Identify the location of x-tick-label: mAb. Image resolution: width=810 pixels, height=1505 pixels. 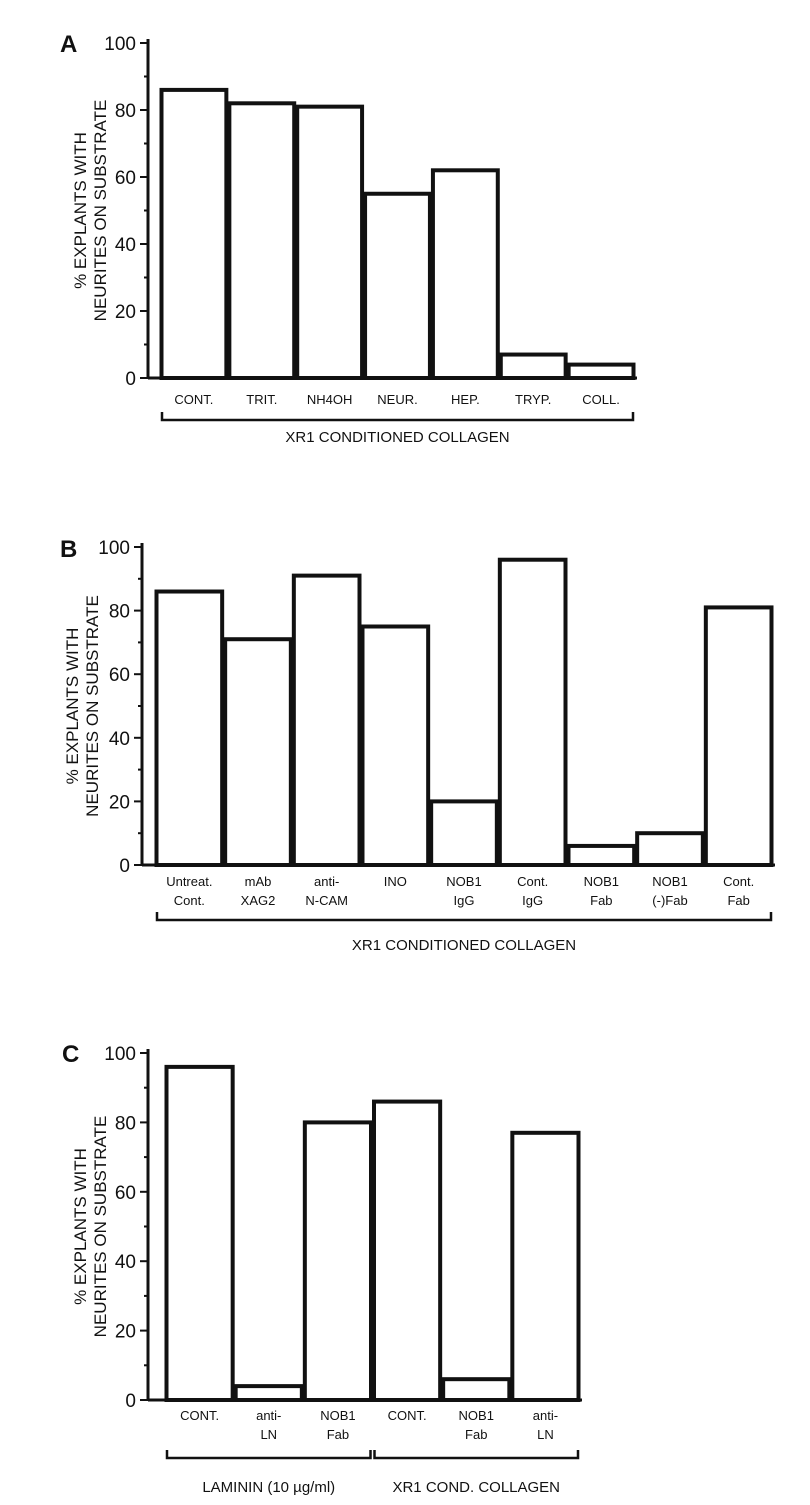
(258, 881).